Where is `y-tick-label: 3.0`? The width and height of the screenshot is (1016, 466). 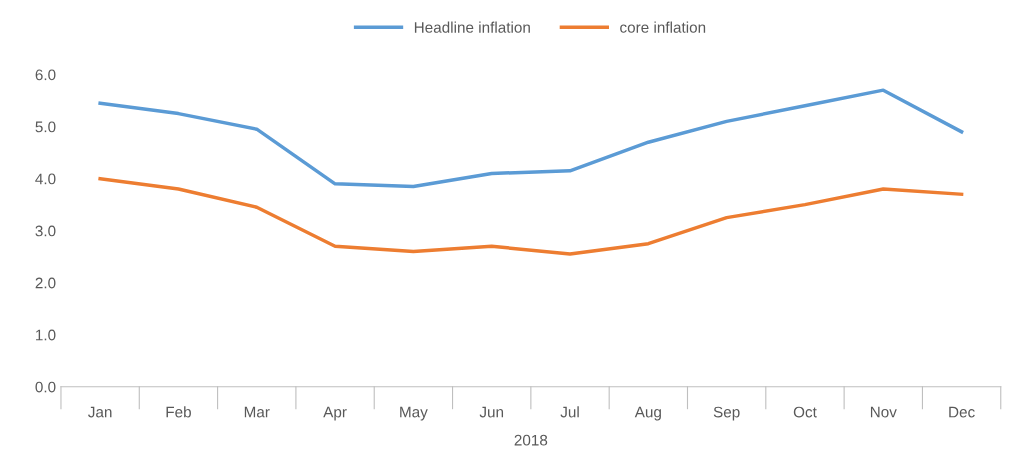
y-tick-label: 3.0 is located at coordinates (45, 231).